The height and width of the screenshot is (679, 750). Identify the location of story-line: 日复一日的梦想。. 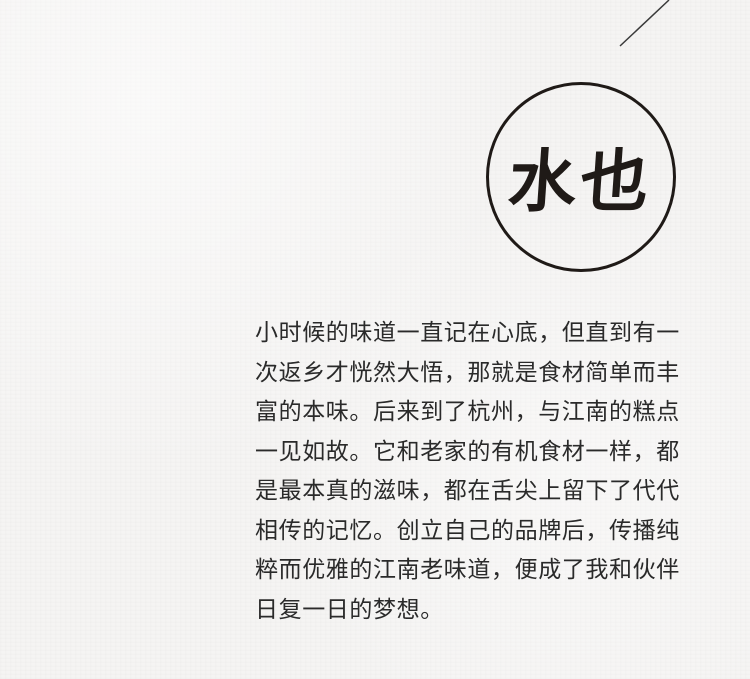
(349, 609).